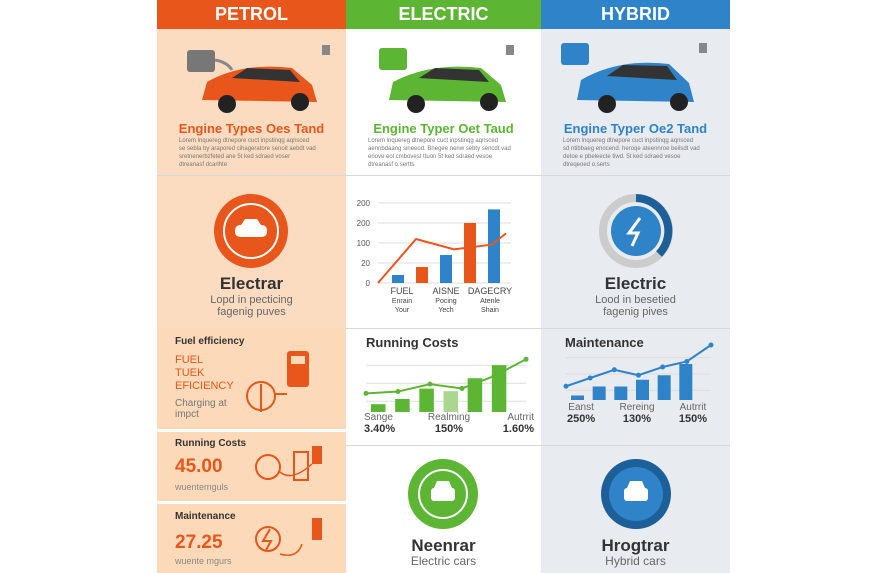  I want to click on running-costs-chart, so click(446, 384).